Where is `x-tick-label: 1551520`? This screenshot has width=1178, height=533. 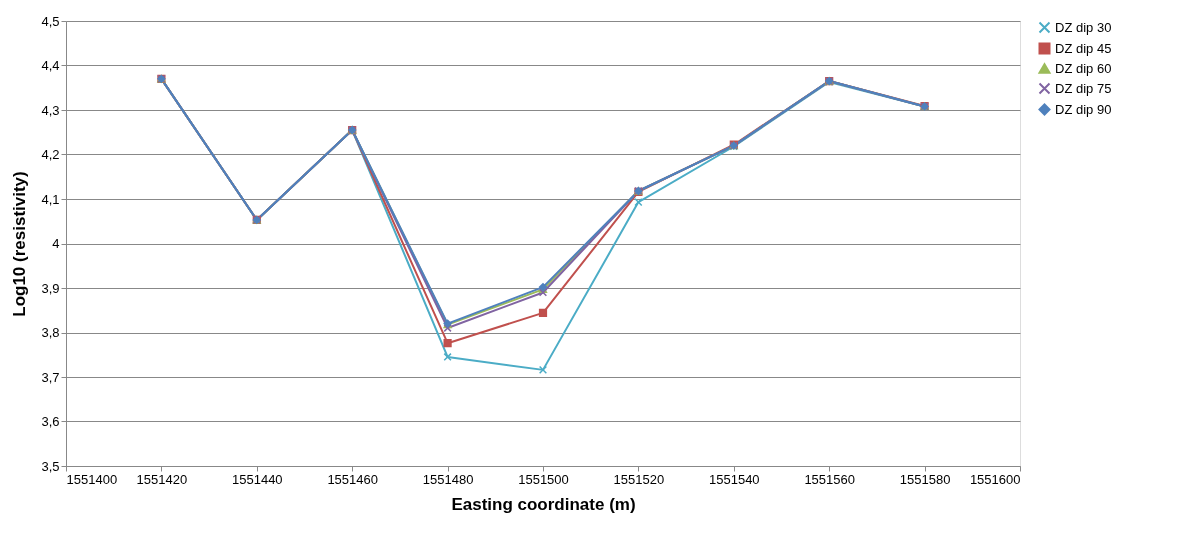 x-tick-label: 1551520 is located at coordinates (639, 479).